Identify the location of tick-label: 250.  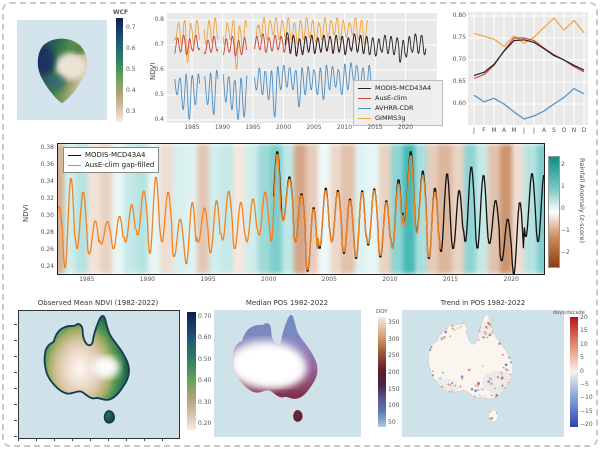
(394, 356).